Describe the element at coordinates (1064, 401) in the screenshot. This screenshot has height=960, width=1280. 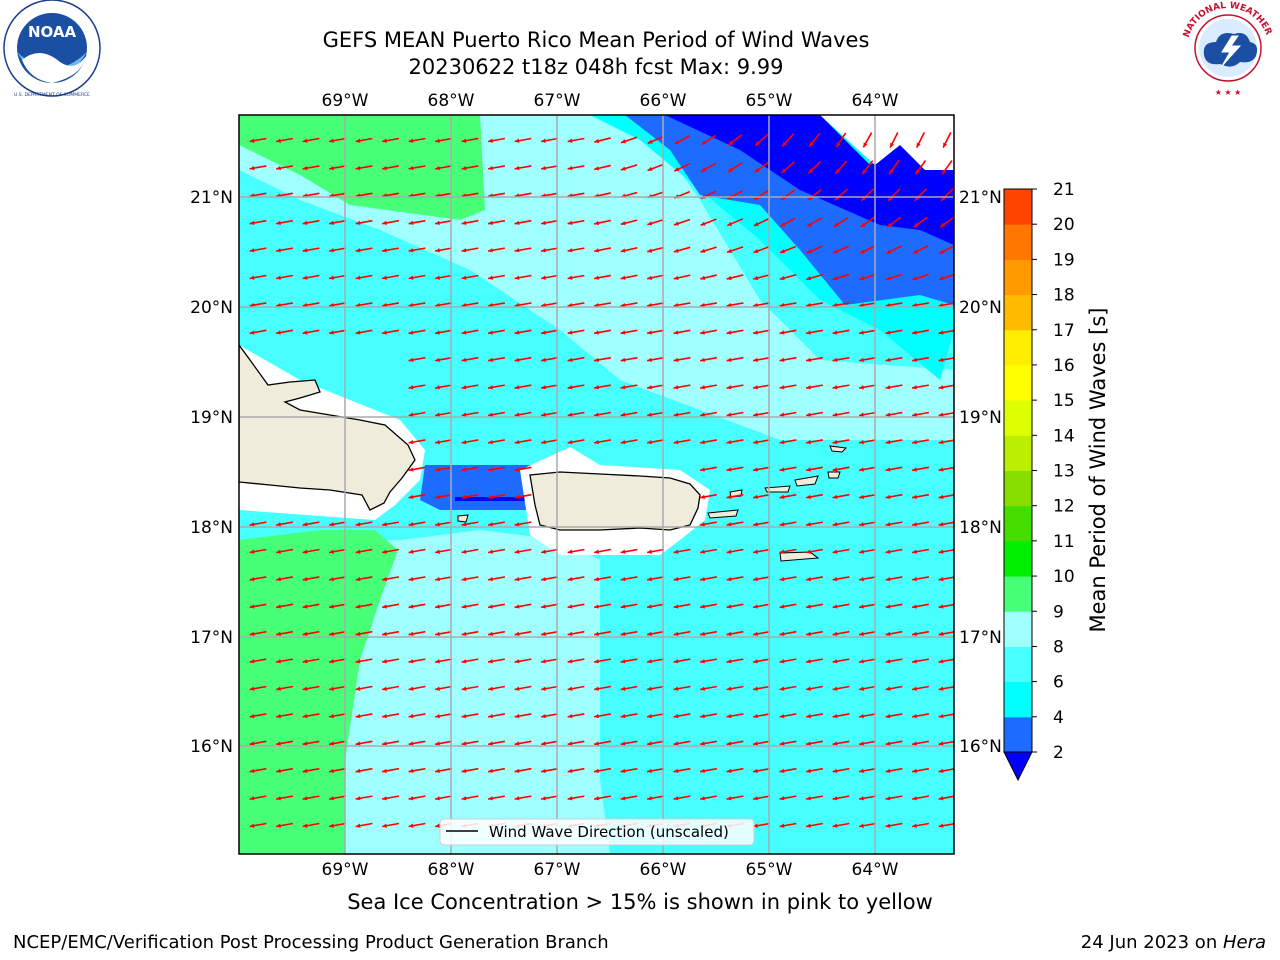
I see `colorbar-tick-label: 15` at that location.